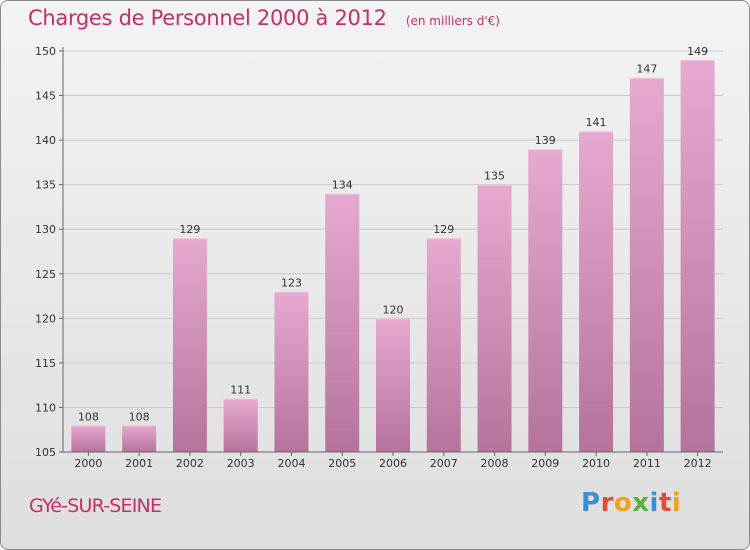  I want to click on y-tick-label: 150, so click(45, 51).